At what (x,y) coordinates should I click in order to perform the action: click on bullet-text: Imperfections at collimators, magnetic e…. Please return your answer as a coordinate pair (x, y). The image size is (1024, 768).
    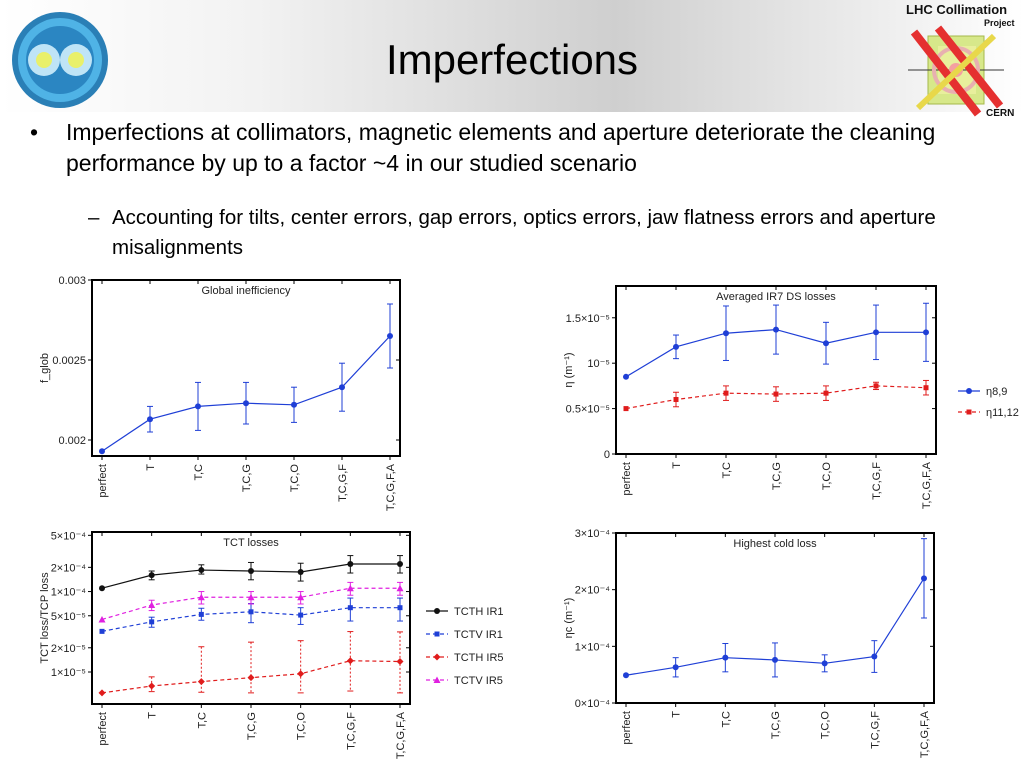
    Looking at the image, I should click on (501, 147).